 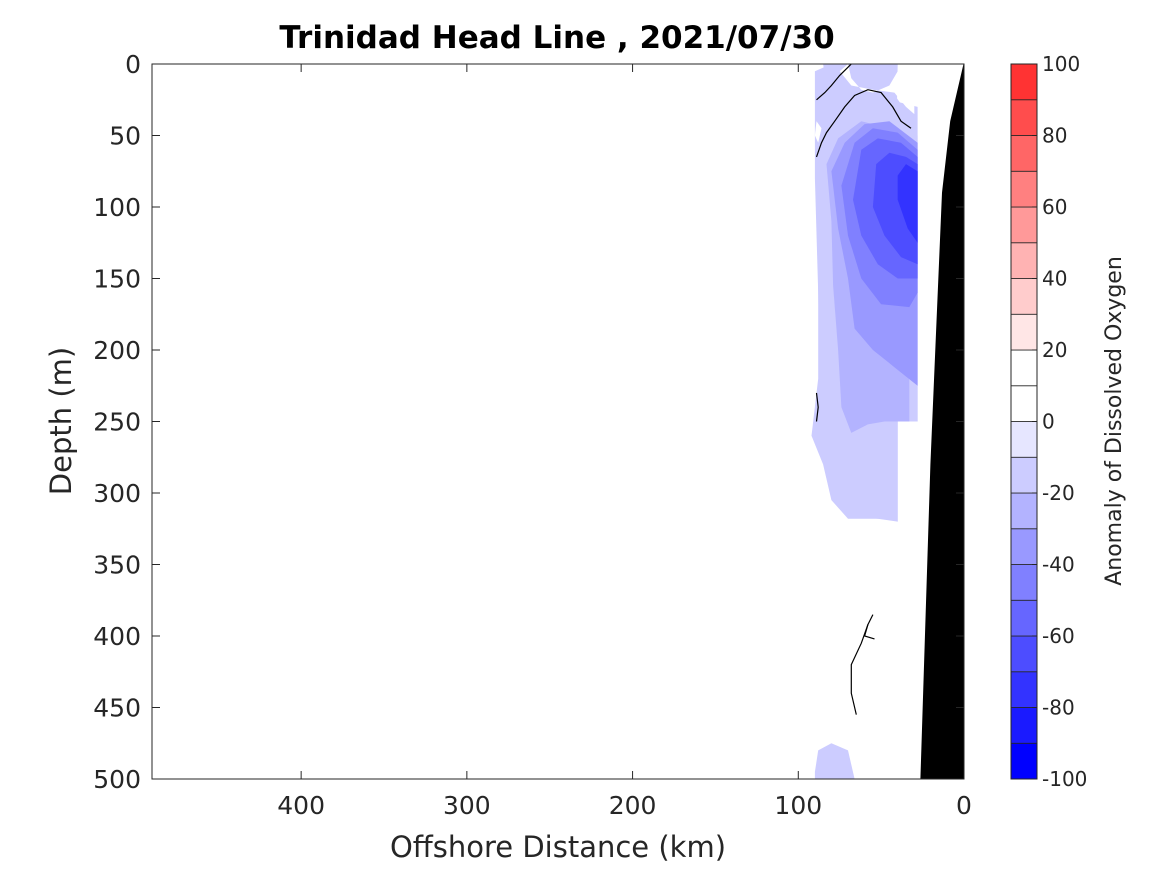 I want to click on y-tick-label-450: 450, so click(x=117, y=708).